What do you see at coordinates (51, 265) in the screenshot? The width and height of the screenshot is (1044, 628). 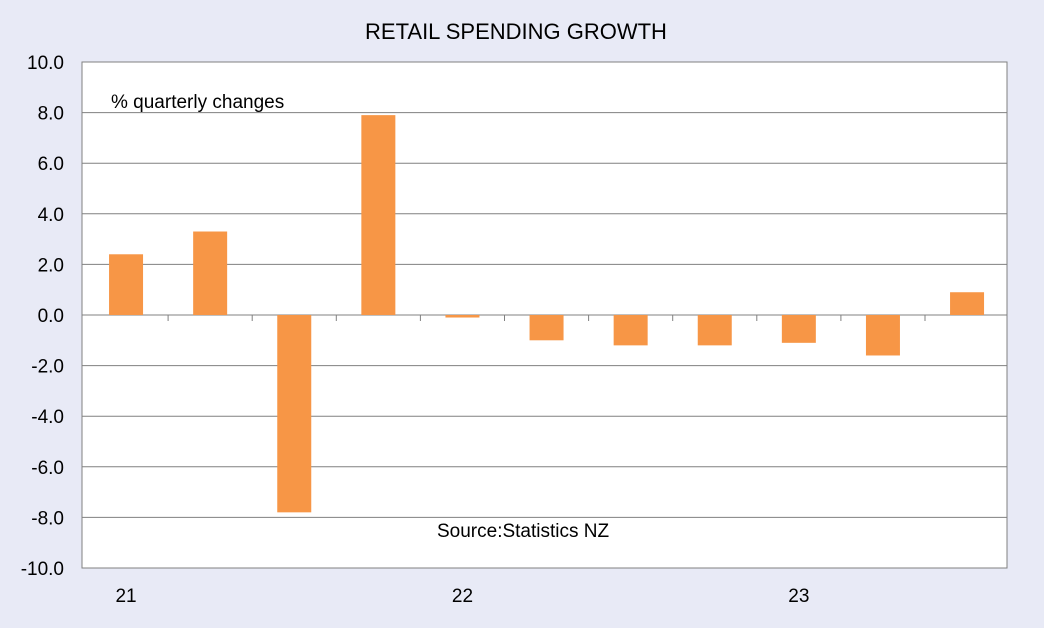 I see `y-tick-label: 2.0` at bounding box center [51, 265].